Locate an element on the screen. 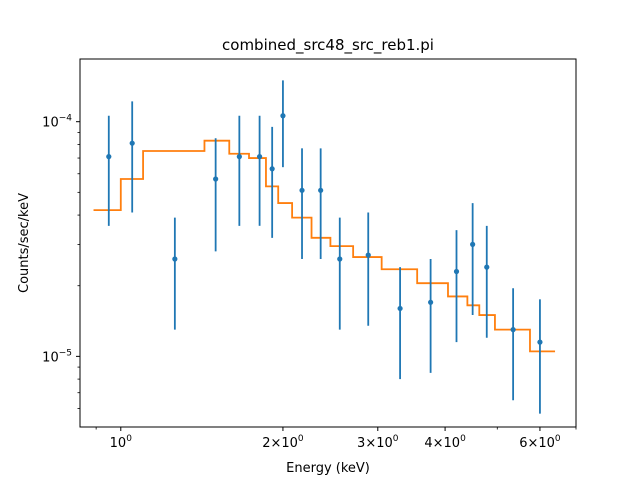 The height and width of the screenshot is (480, 640). y-tick-label-exponent-1: −5 is located at coordinates (65, 353).